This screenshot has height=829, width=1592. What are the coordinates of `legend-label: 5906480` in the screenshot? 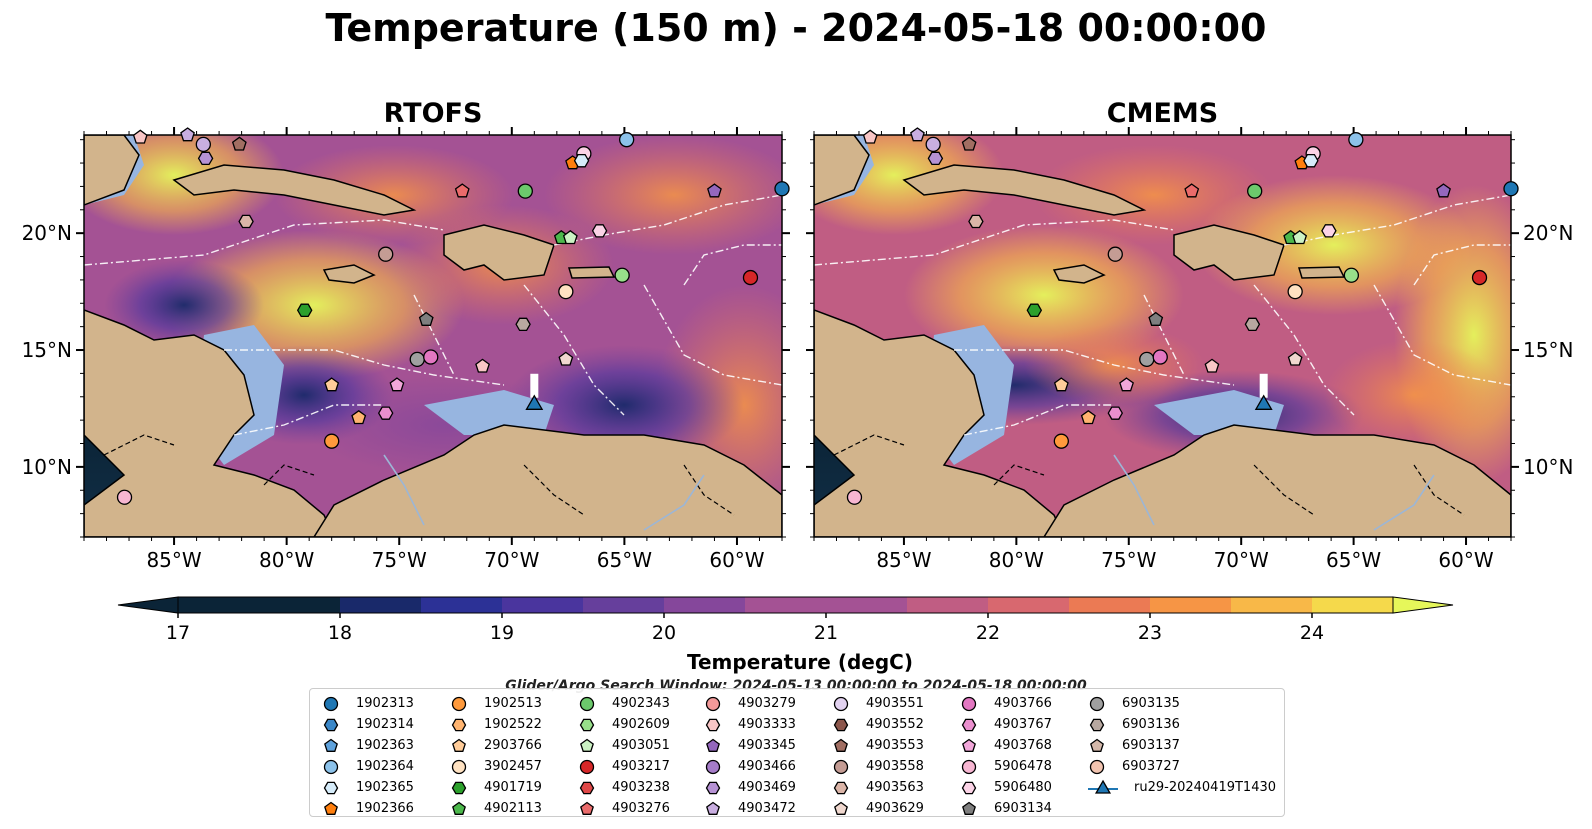 It's located at (1023, 787).